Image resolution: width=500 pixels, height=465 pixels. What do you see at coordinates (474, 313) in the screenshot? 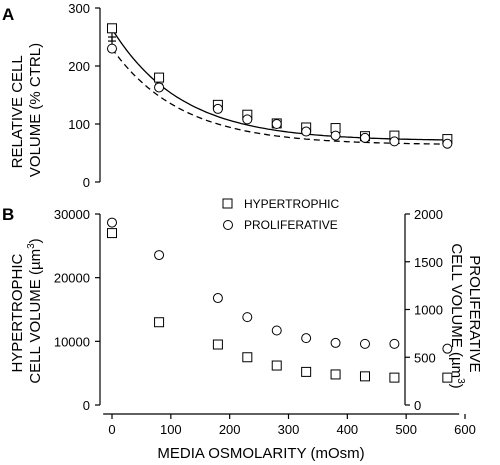
I see `panel-b-ylabel-right-line-1: PROLIFERATIVE` at bounding box center [474, 313].